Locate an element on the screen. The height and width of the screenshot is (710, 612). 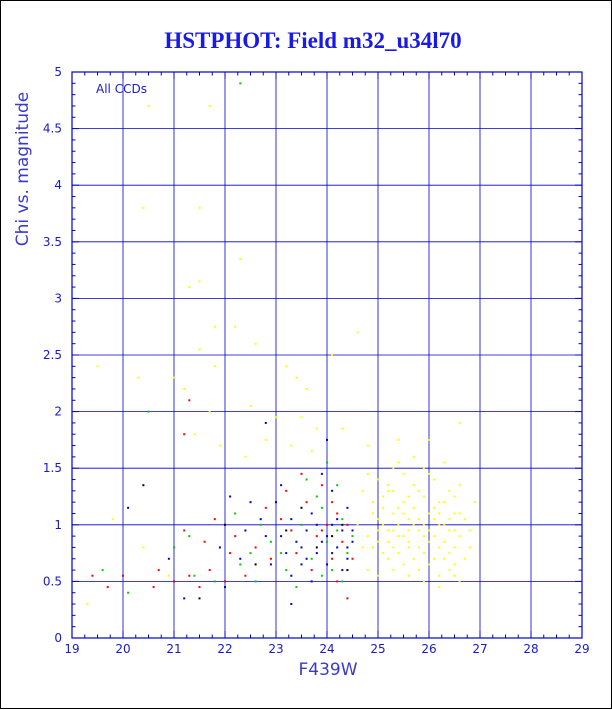
all-ccds-annotation: All CCDs is located at coordinates (121, 89).